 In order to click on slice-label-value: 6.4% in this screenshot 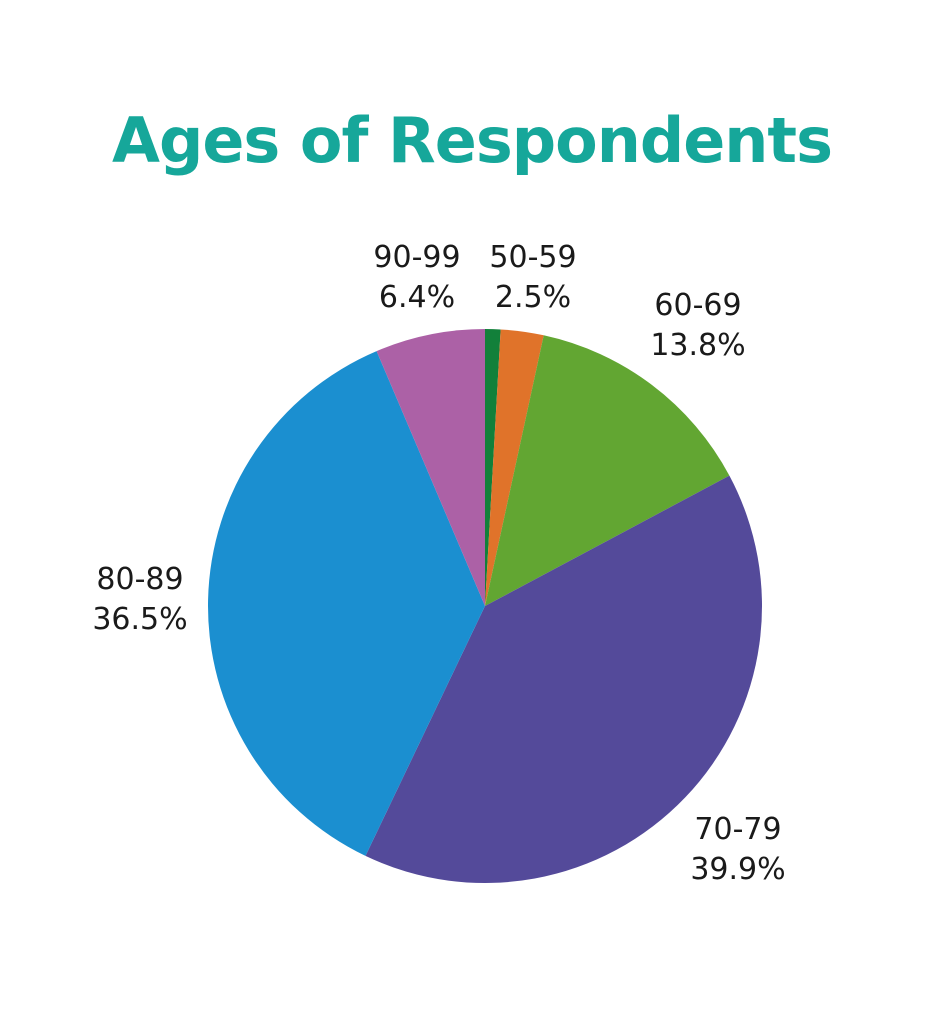, I will do `click(417, 297)`.